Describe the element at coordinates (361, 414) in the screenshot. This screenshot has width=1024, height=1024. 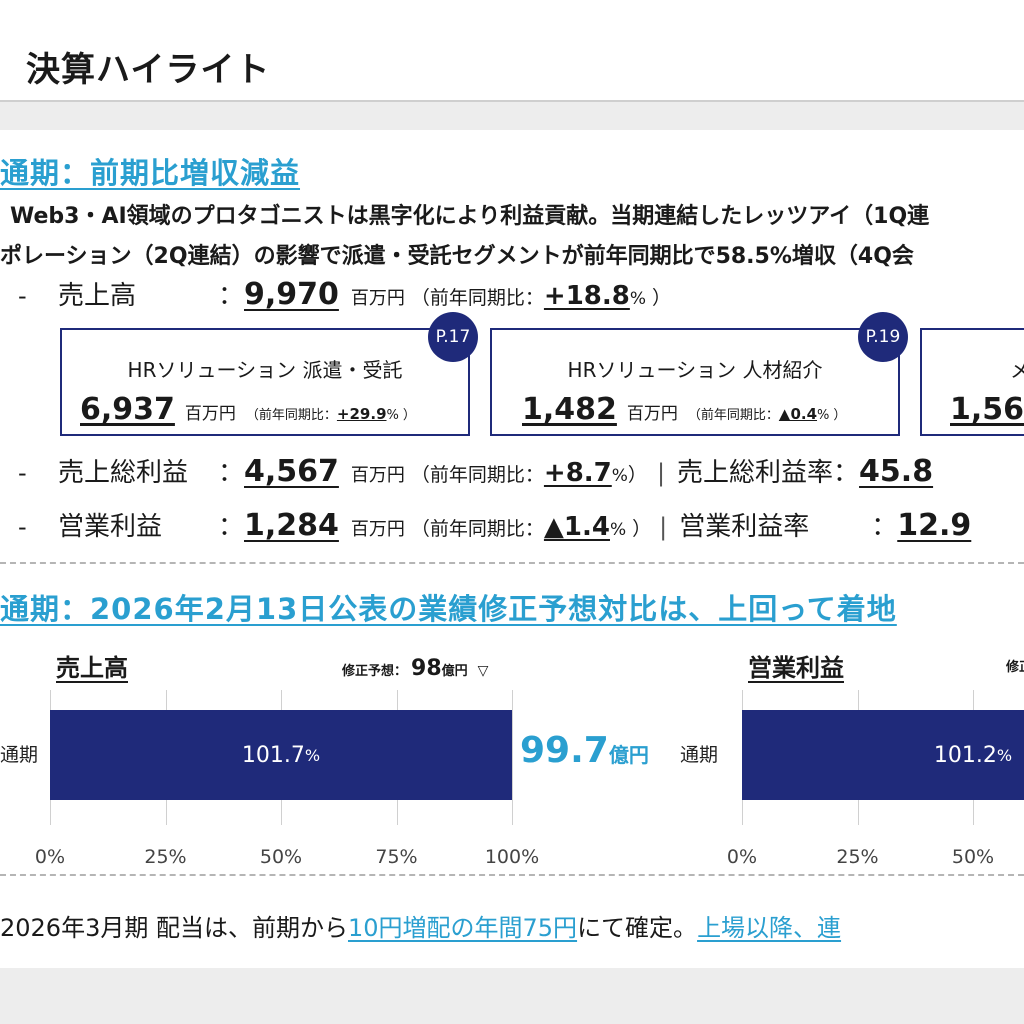
I see `card-yoy: +29.9` at that location.